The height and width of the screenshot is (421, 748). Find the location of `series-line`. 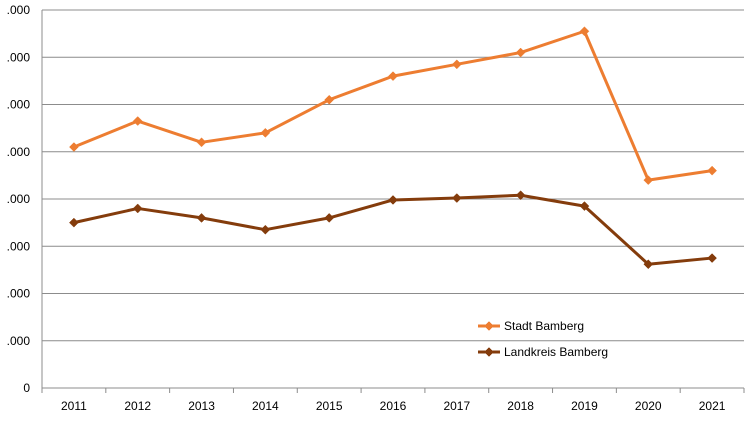

series-line is located at coordinates (393, 229).